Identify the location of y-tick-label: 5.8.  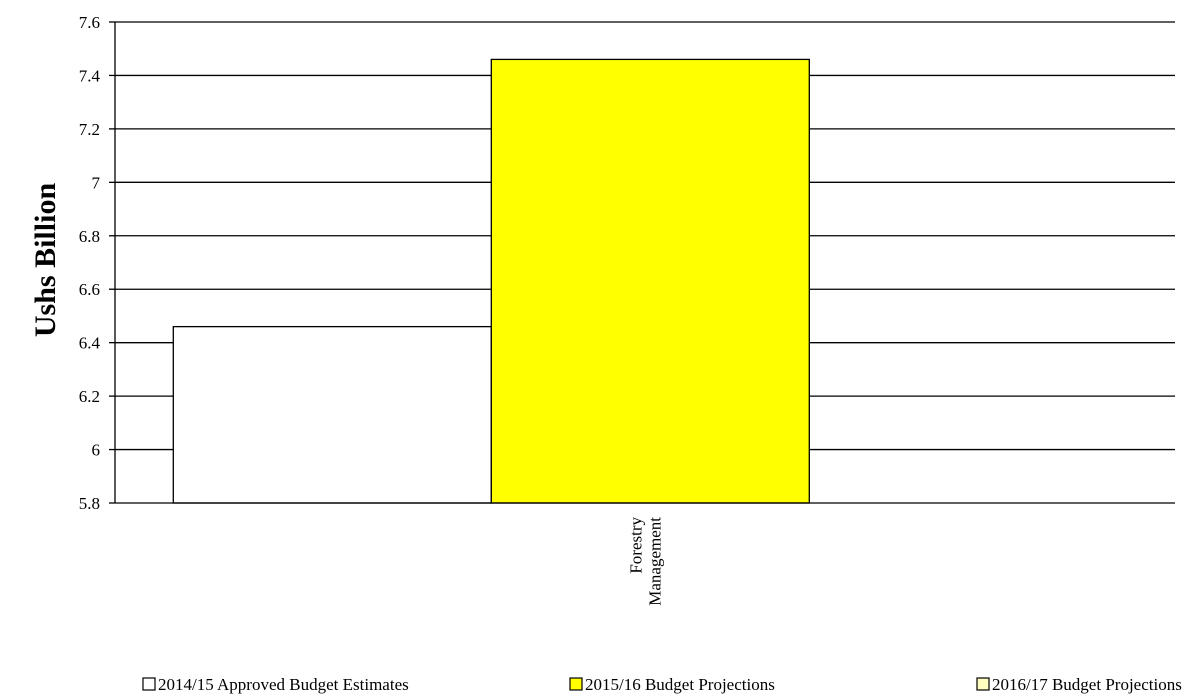
(89, 503).